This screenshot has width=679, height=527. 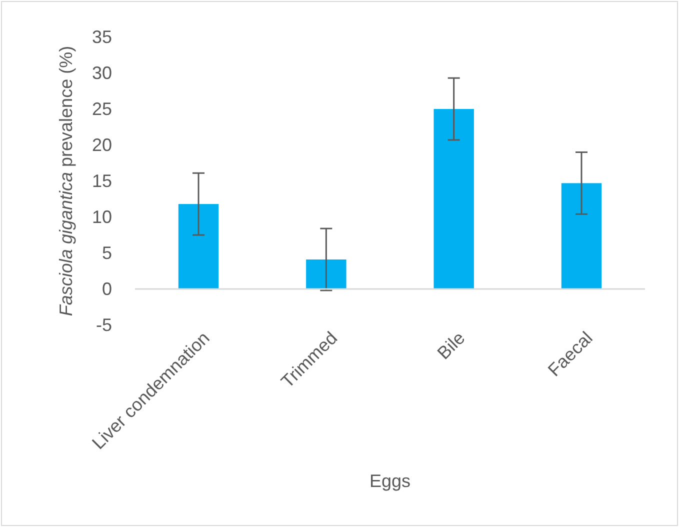 What do you see at coordinates (102, 144) in the screenshot?
I see `y-tick-label: 20` at bounding box center [102, 144].